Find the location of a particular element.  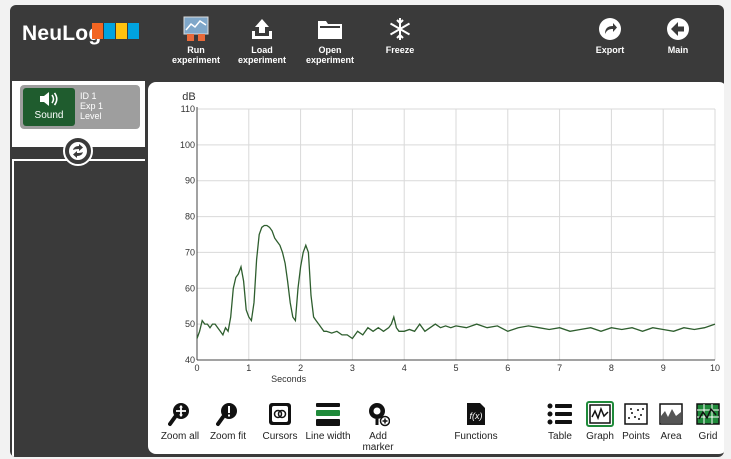

y-tick-label: 50 is located at coordinates (190, 324).